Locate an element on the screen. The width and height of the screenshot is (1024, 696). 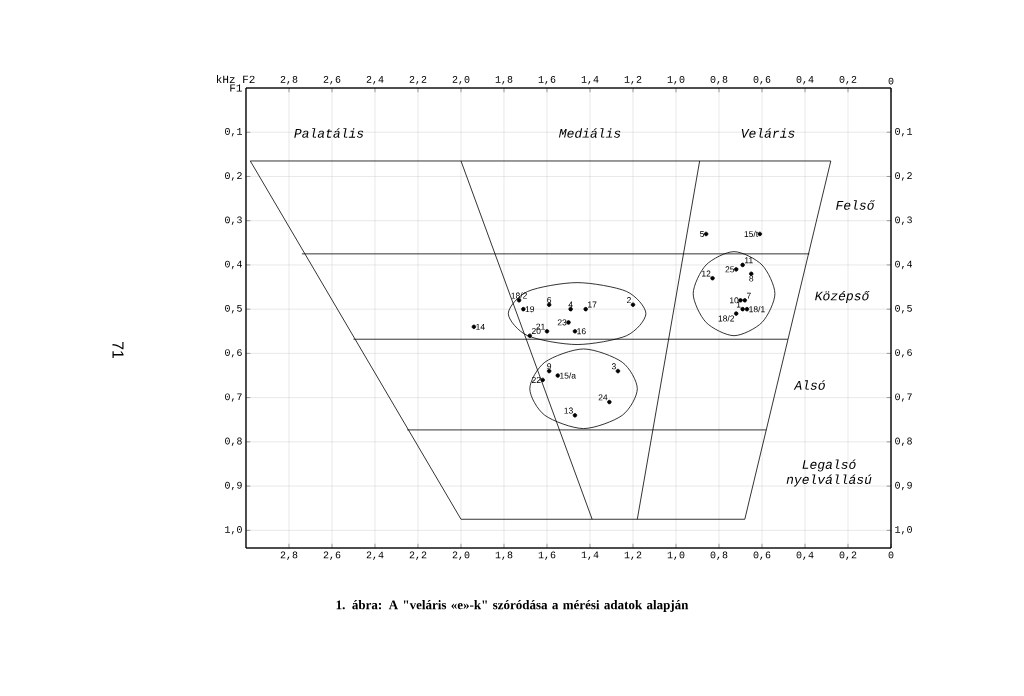
annotation: 4 is located at coordinates (570, 304).